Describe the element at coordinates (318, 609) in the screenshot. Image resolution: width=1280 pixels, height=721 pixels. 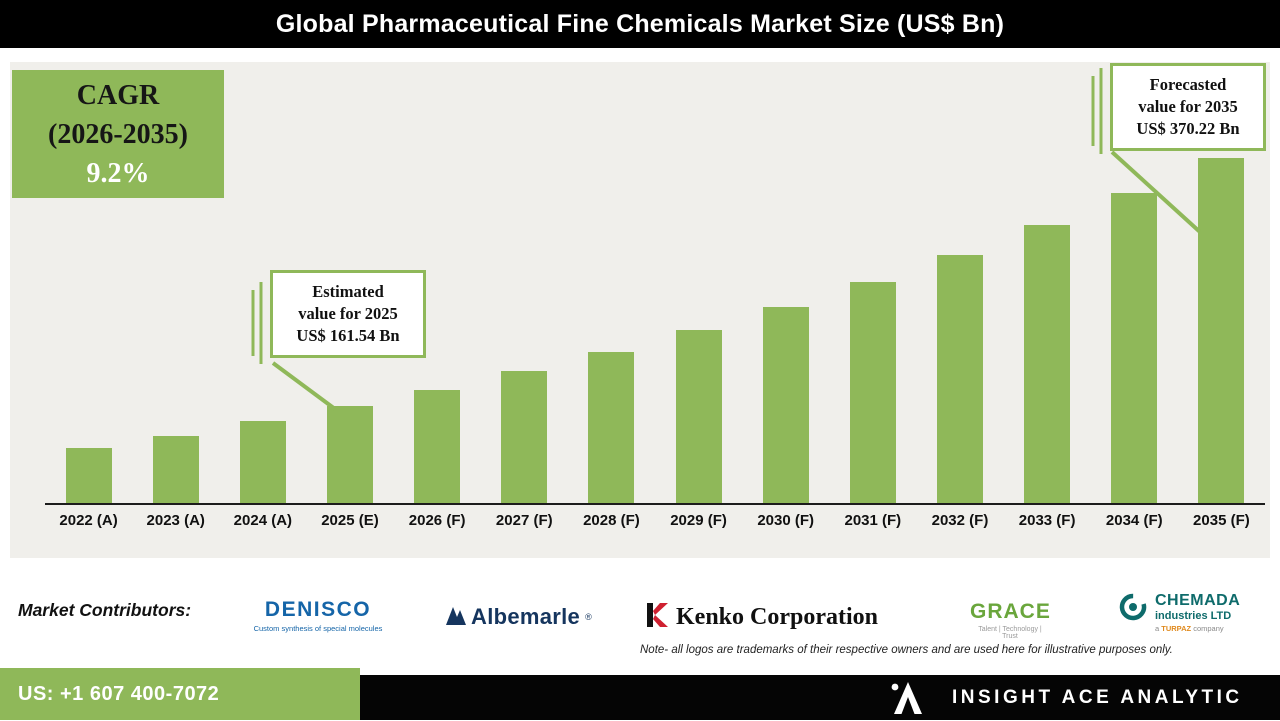
I see `denisco-logo-name: DENISCO` at that location.